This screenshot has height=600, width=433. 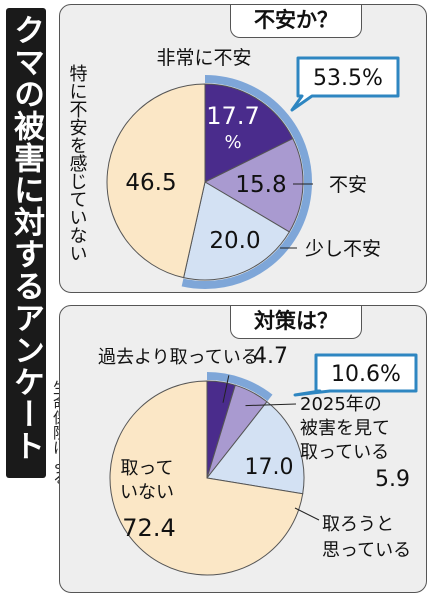 I want to click on anxiety-label-1: 不安, so click(x=348, y=185).